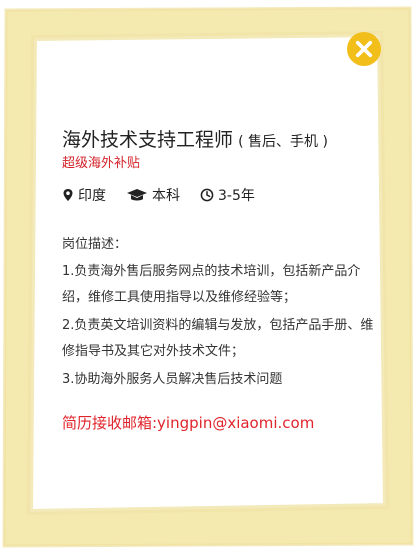 The height and width of the screenshot is (550, 416). I want to click on location-value: 印度, so click(92, 196).